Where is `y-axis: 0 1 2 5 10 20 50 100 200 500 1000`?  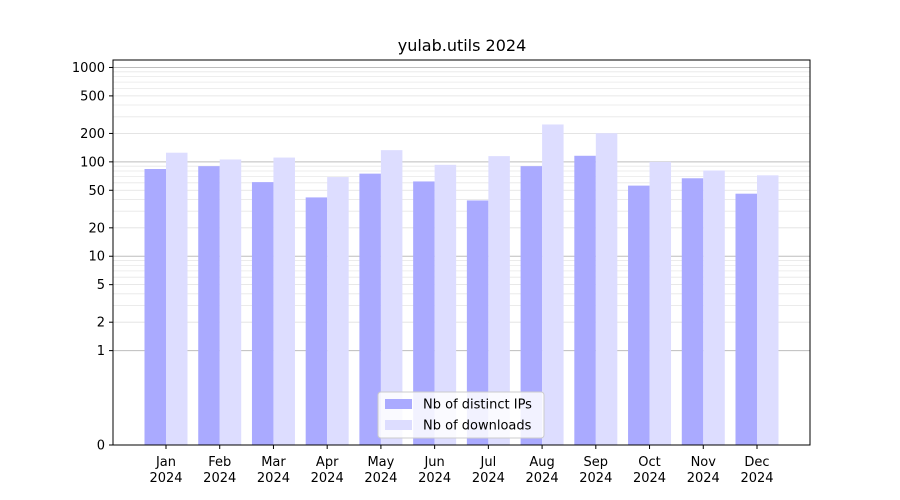 y-axis: 0 1 2 5 10 20 50 100 200 500 1000 is located at coordinates (92, 257).